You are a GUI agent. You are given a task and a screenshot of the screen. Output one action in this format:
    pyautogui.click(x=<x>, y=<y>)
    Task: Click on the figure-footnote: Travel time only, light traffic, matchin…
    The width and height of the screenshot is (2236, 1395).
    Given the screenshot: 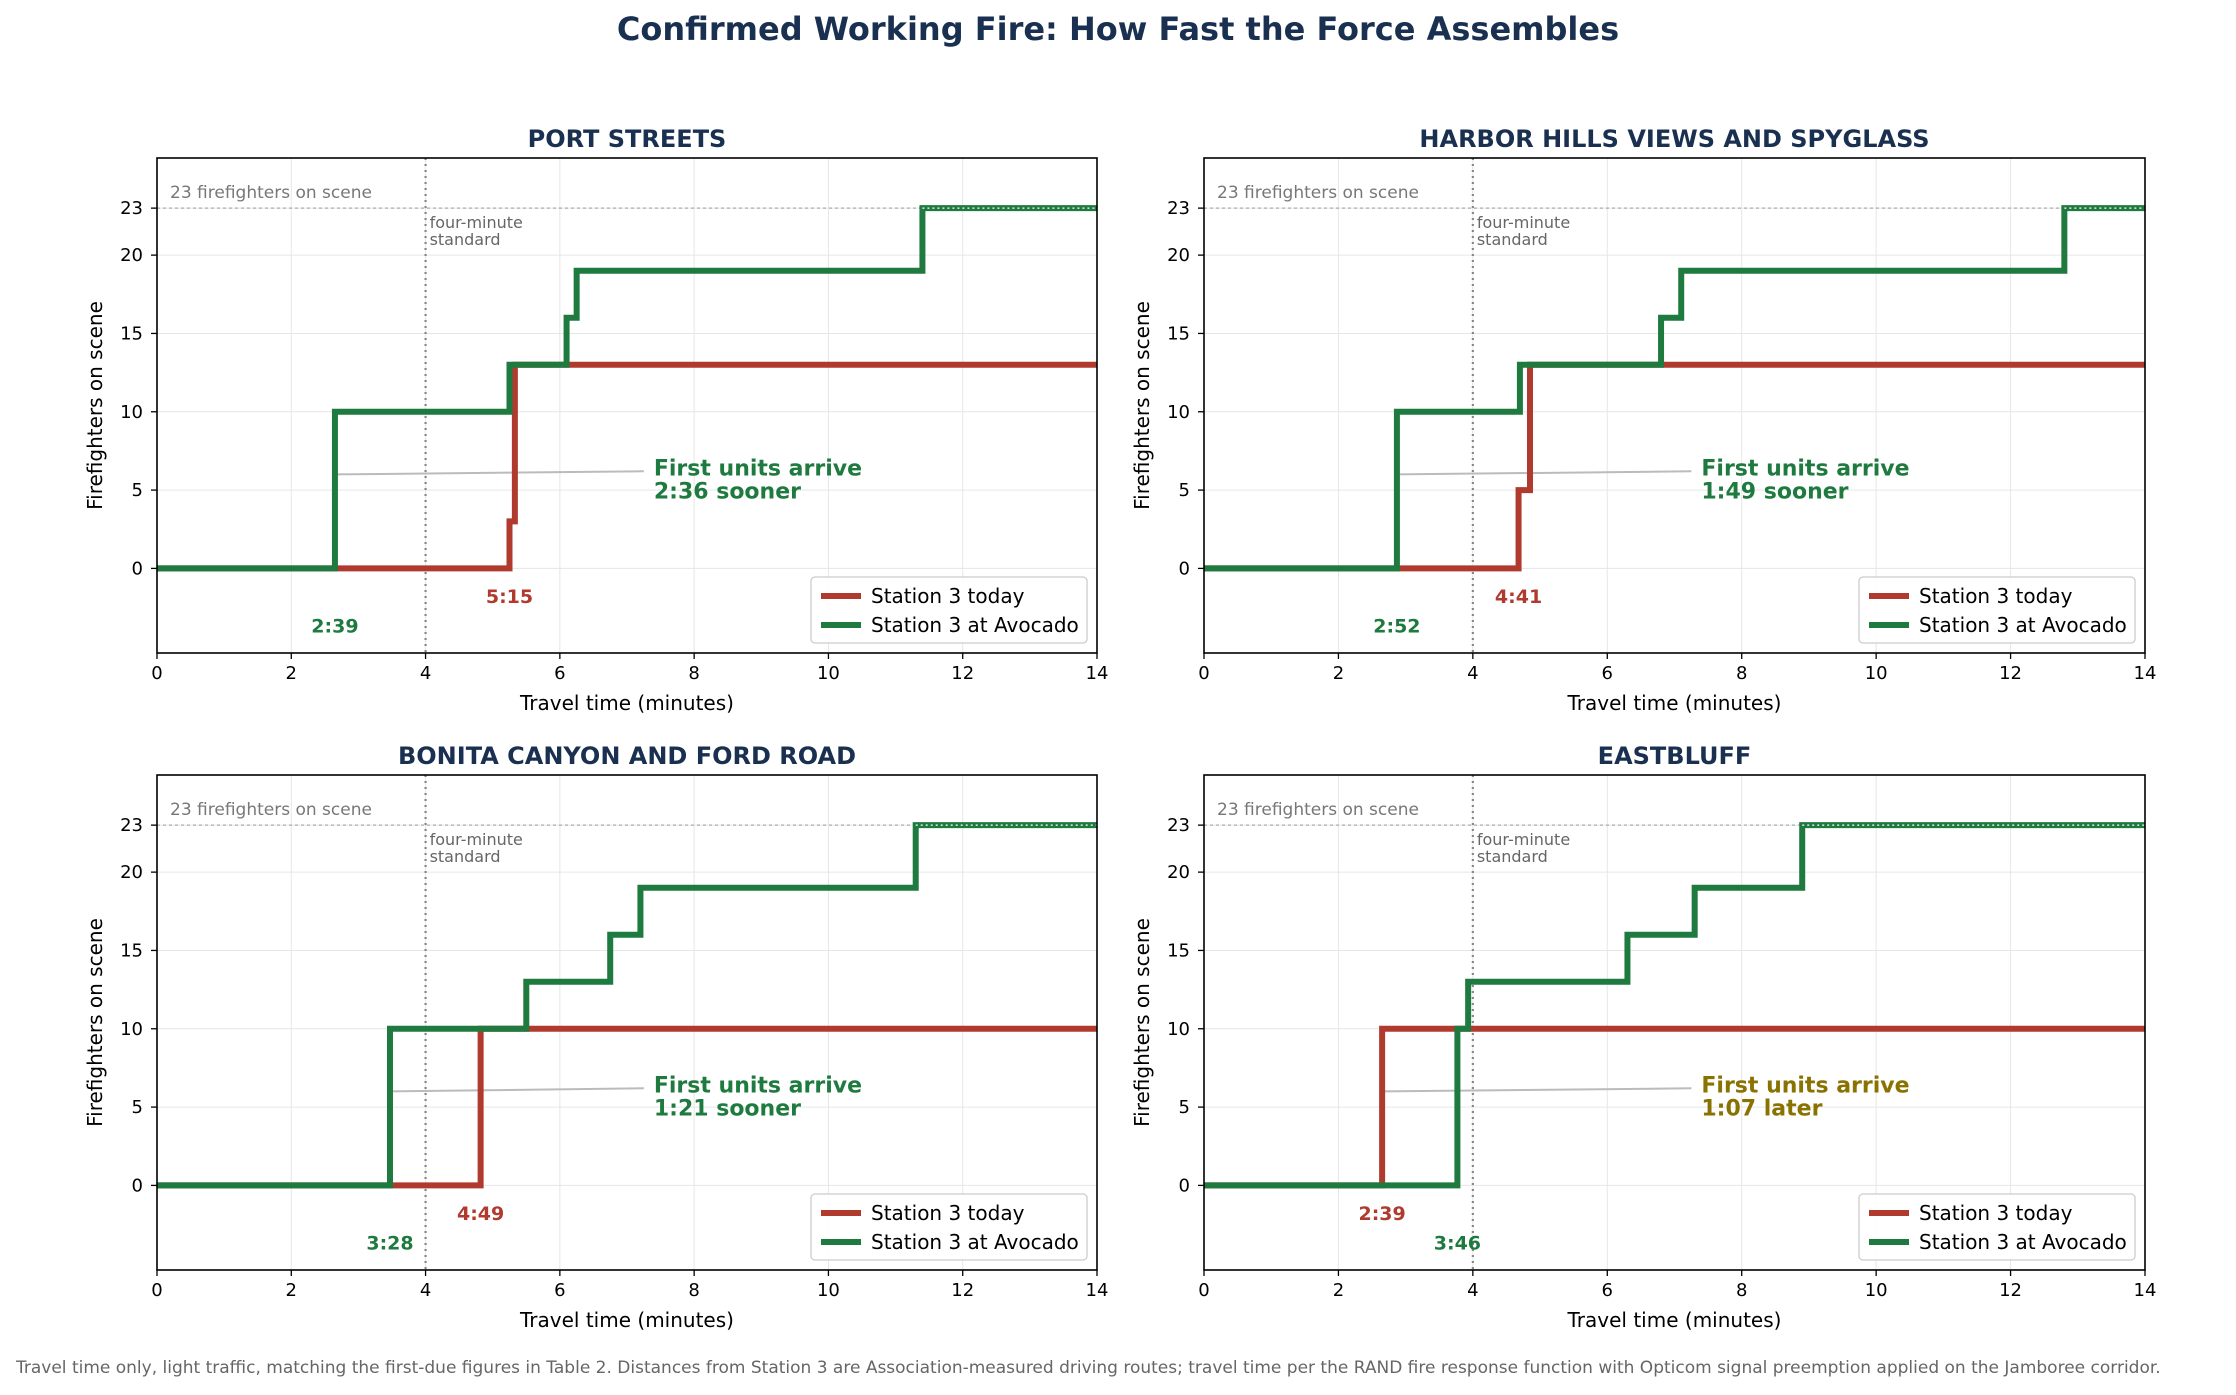 What is the action you would take?
    pyautogui.click(x=1088, y=1368)
    